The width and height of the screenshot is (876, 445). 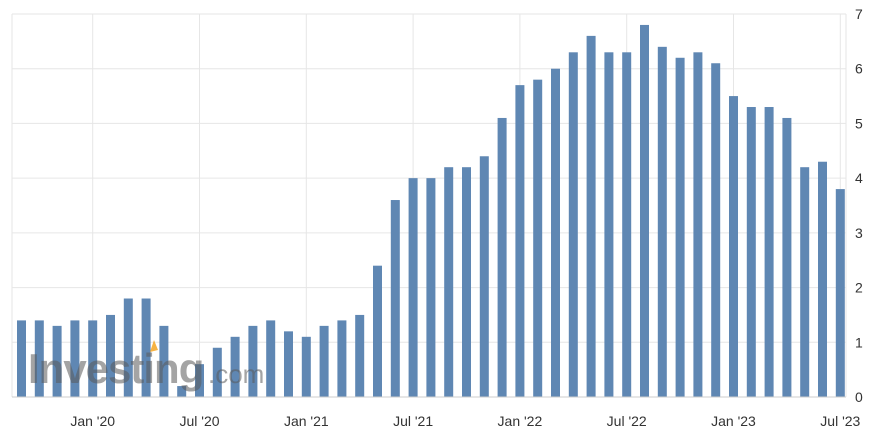 I want to click on x-tick-label: Jan '22, so click(x=520, y=421).